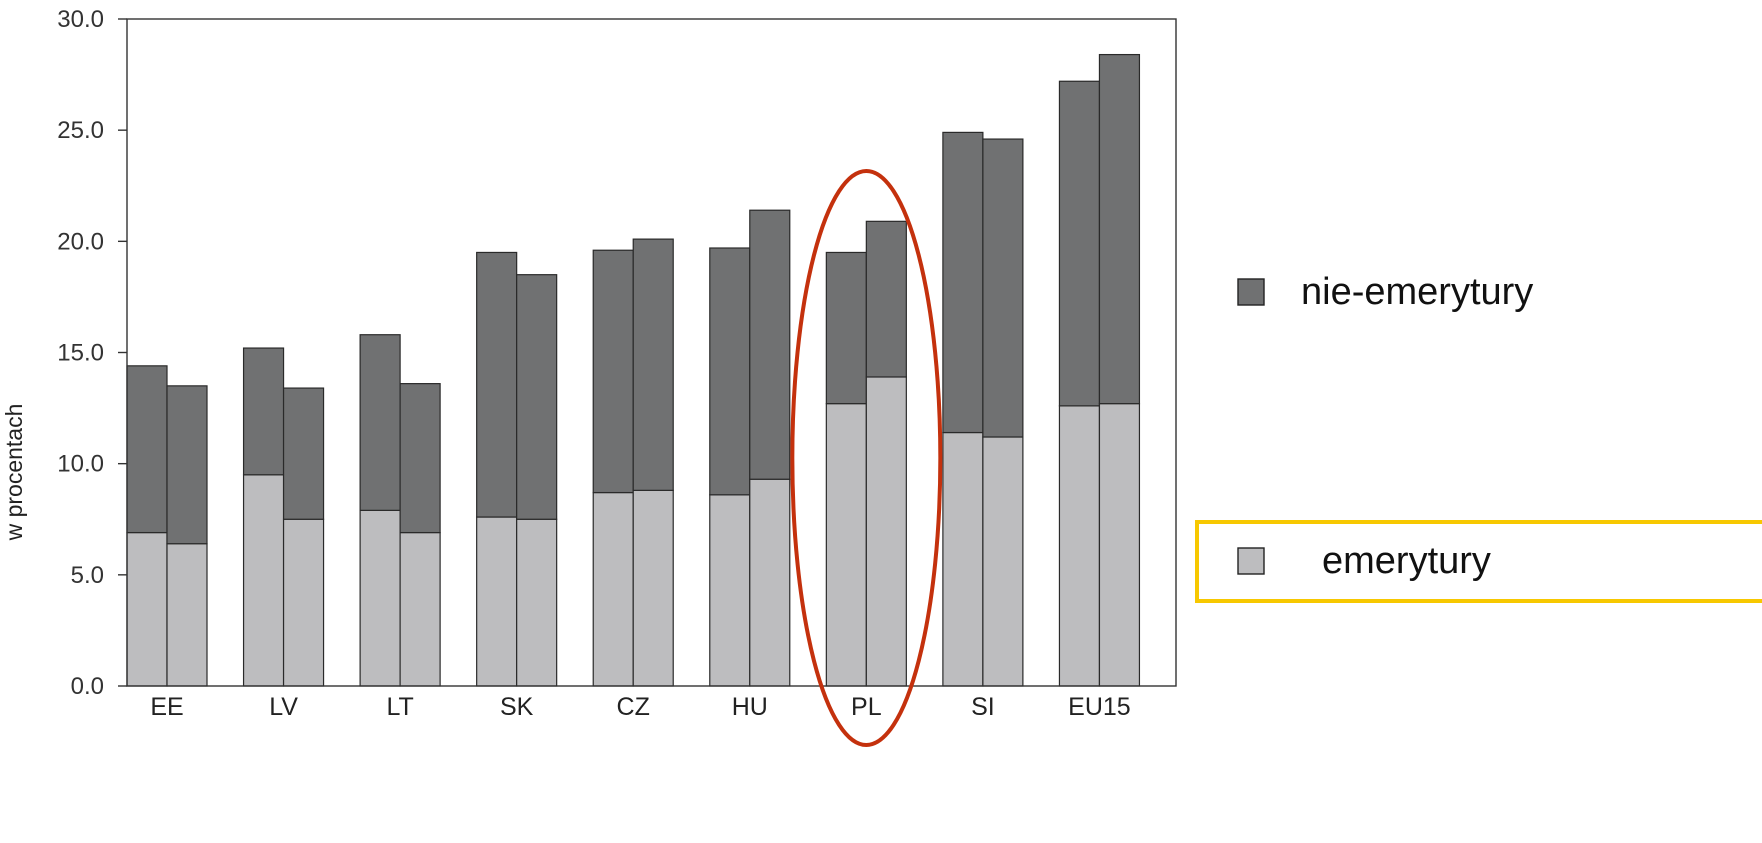  What do you see at coordinates (1406, 561) in the screenshot?
I see `legend-label-emerytury: emerytury` at bounding box center [1406, 561].